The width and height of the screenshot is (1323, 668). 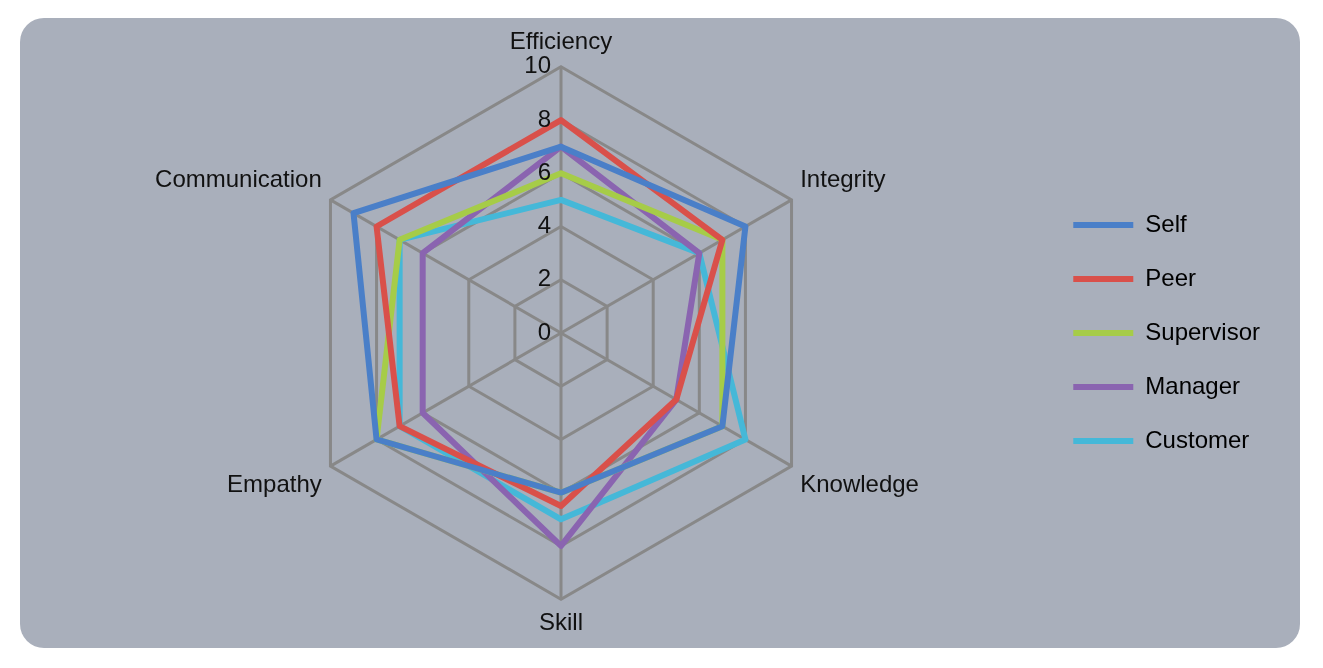 I want to click on spoke-label: Communication, so click(x=238, y=179).